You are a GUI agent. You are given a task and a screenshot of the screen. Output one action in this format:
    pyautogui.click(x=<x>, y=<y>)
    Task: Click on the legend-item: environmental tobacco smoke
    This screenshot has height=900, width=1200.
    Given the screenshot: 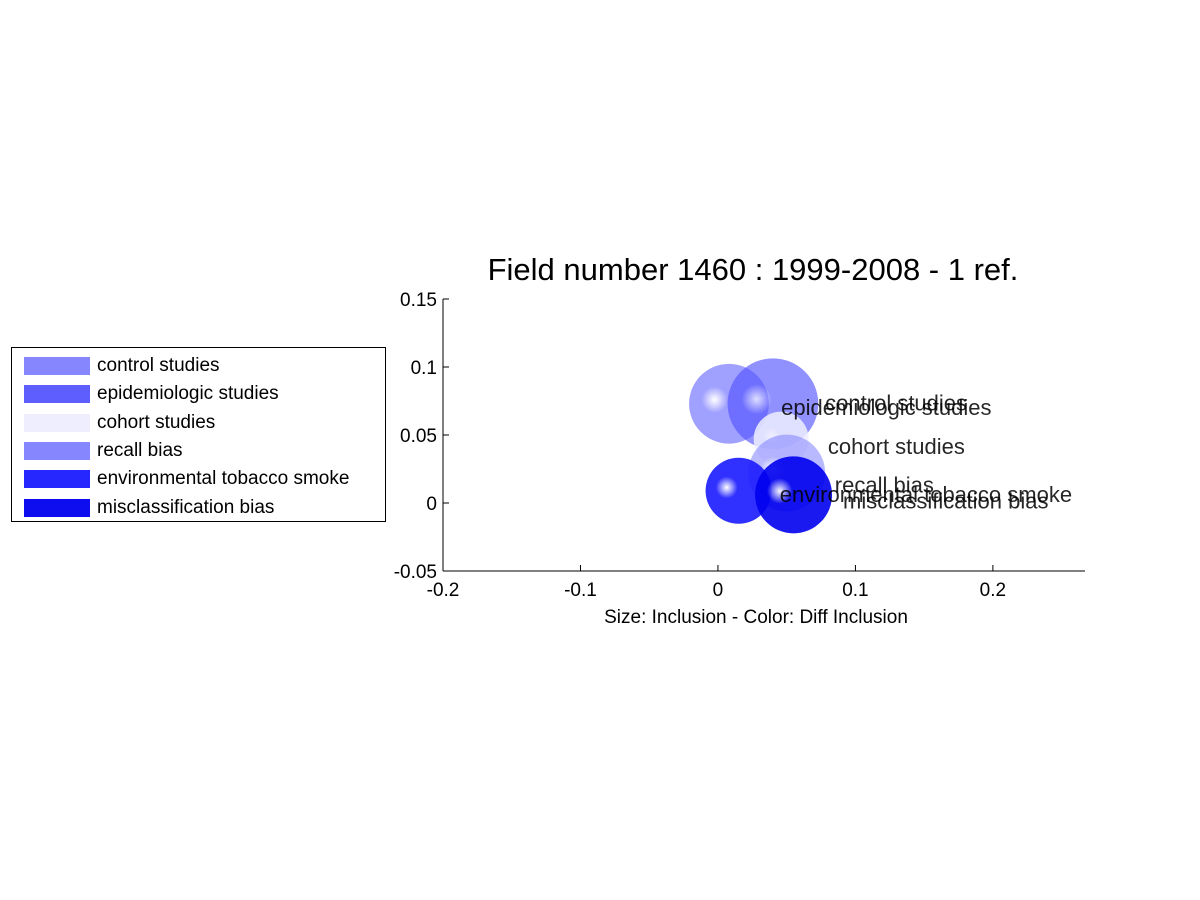 What is the action you would take?
    pyautogui.click(x=187, y=479)
    